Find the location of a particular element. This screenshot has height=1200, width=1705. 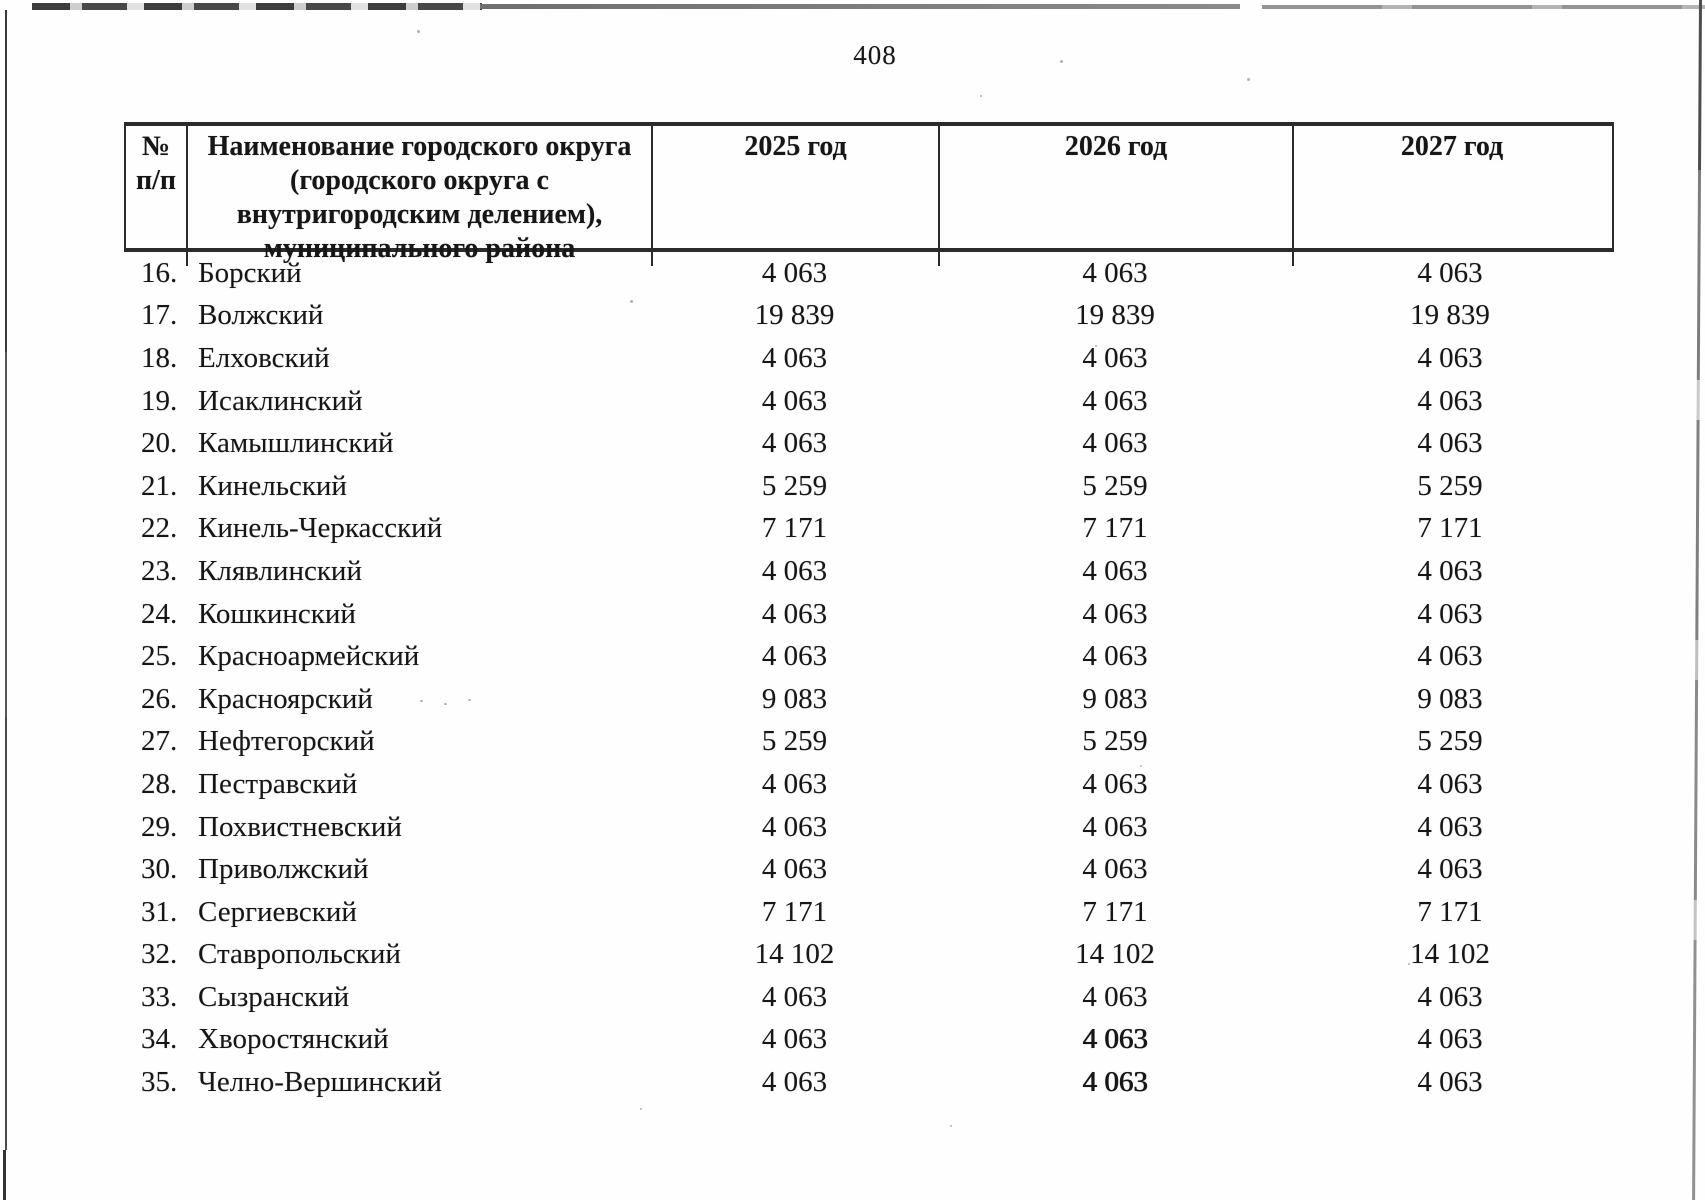

value-2025: 19 839 is located at coordinates (794, 315).